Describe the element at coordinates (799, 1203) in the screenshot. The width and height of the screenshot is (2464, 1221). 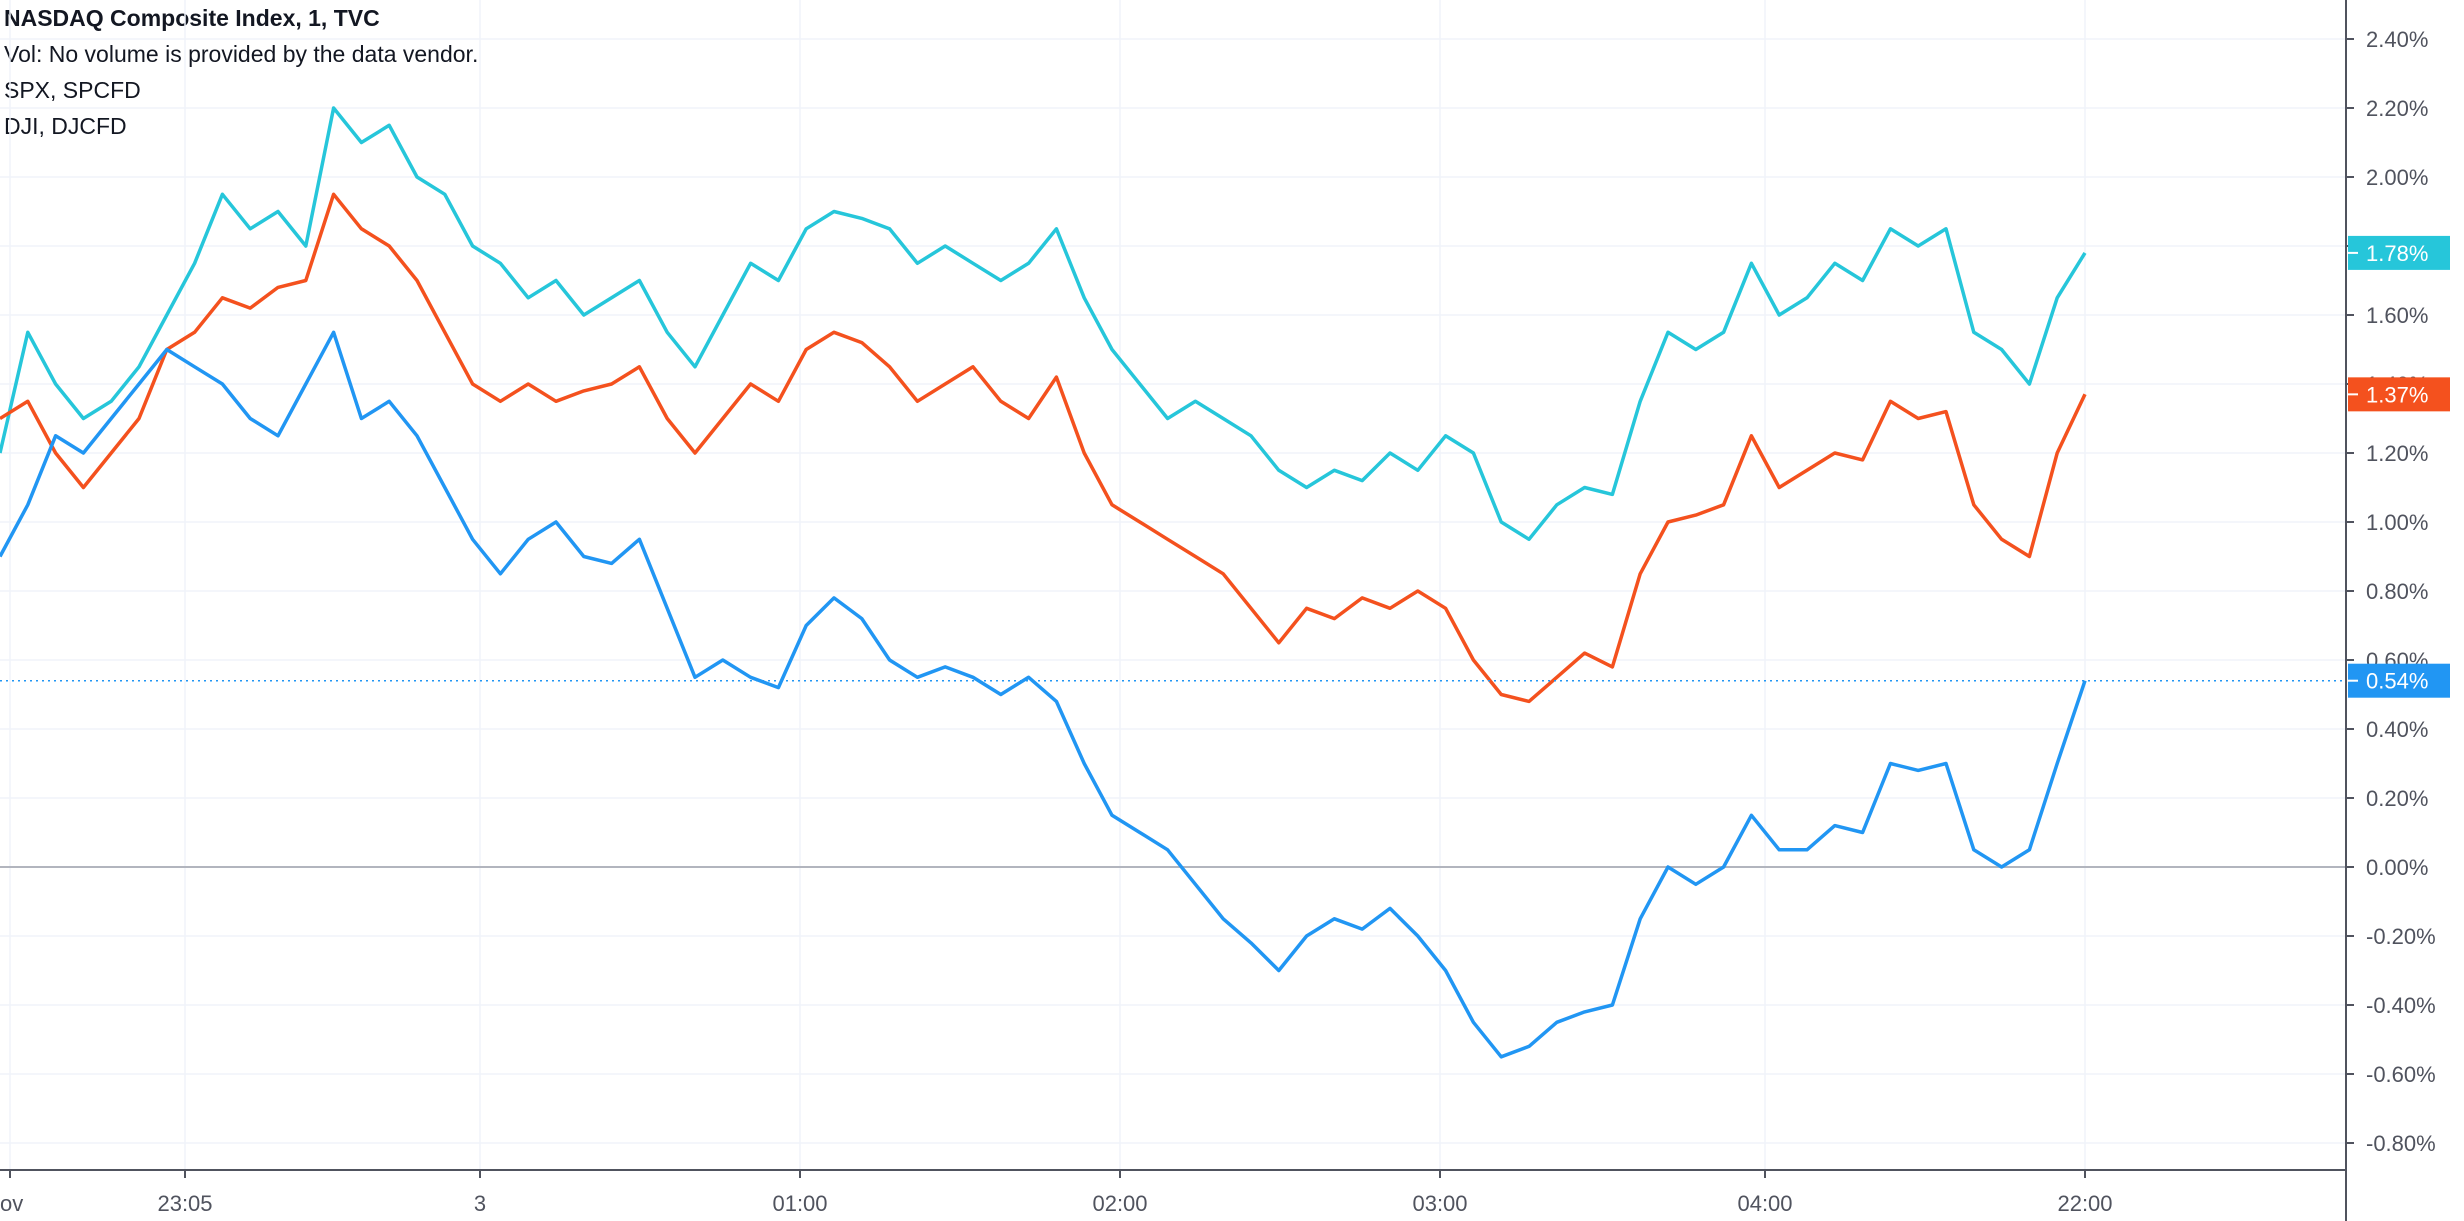
I see `x-tick-label: 01:00` at that location.